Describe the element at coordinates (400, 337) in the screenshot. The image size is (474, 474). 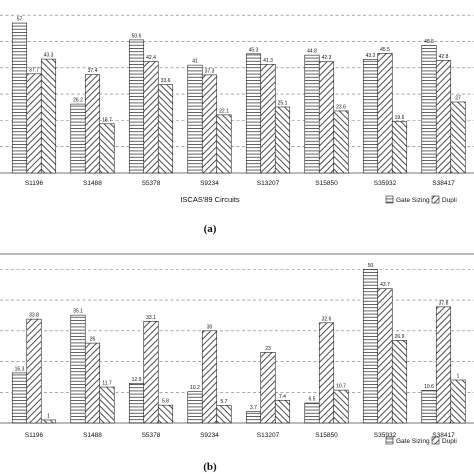
I see `data-label: 26.9` at that location.